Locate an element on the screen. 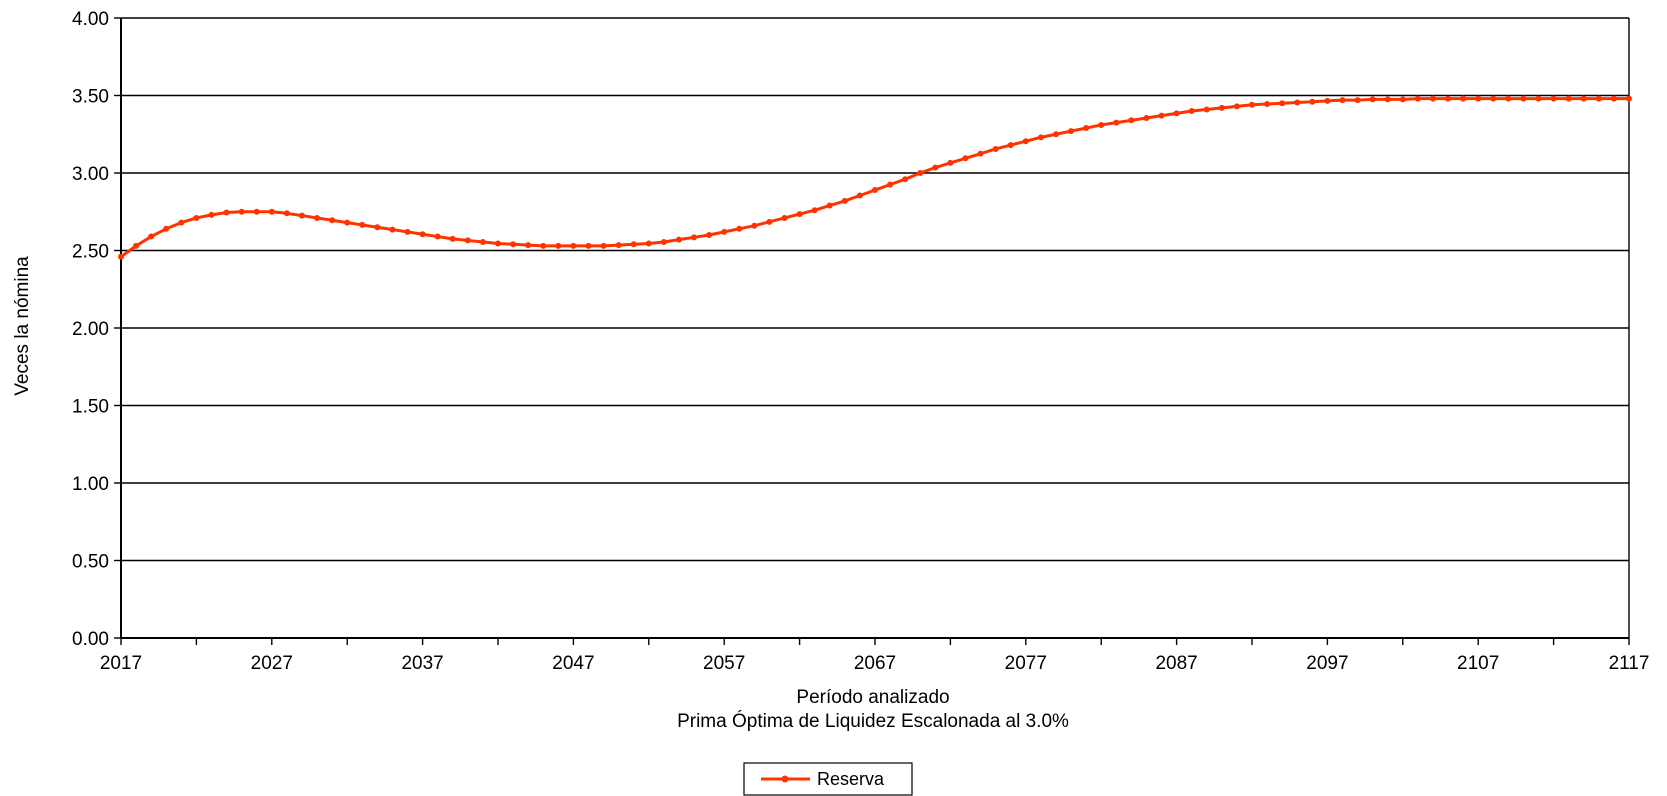 This screenshot has width=1667, height=796. y-axis-tick-labels: 0.00 0.50 1.00 1.50 2.00 2.50 3.00 3.50 4.00 is located at coordinates (90, 329).